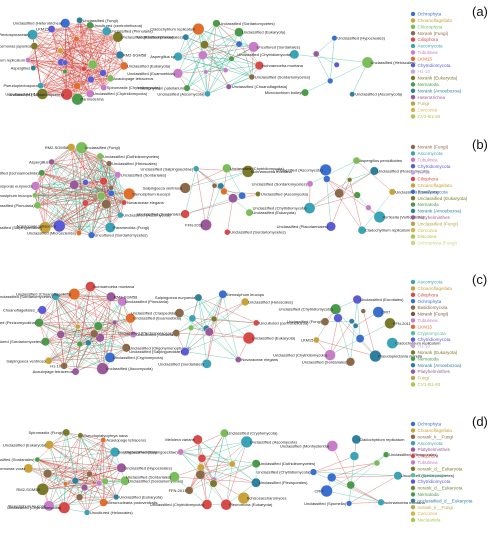  What do you see at coordinates (264, 32) in the screenshot?
I see `node-label: Unclassified (Eukaryota)` at bounding box center [264, 32].